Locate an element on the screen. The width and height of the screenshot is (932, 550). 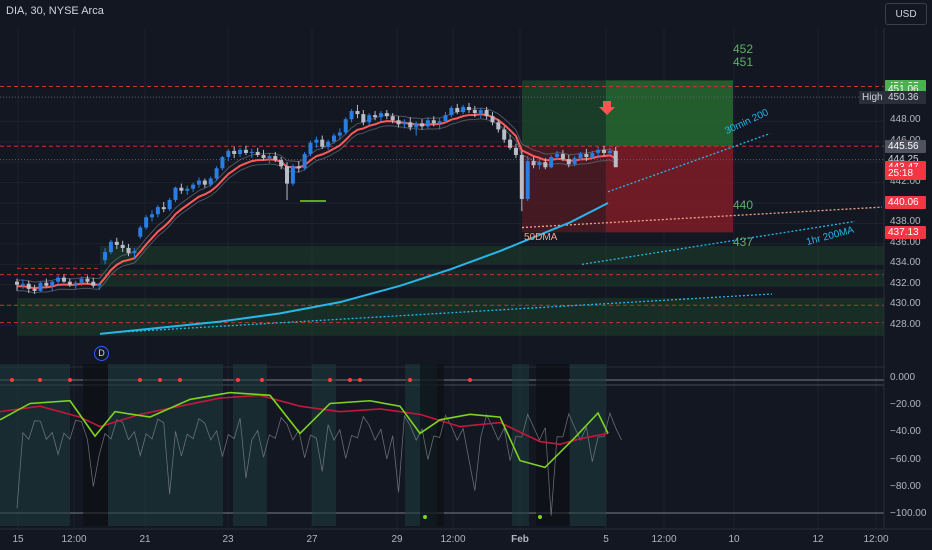
x-tick-label: 12:00 is located at coordinates (876, 539).